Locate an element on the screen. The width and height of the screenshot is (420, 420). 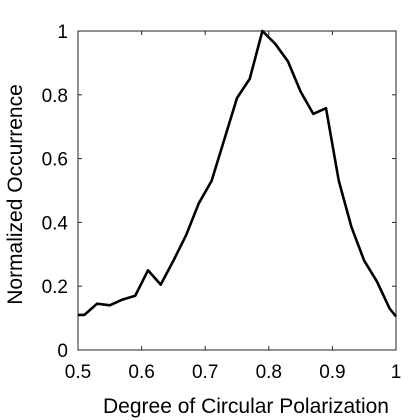
y-axis-label: Normalized Occurrence is located at coordinates (15, 194).